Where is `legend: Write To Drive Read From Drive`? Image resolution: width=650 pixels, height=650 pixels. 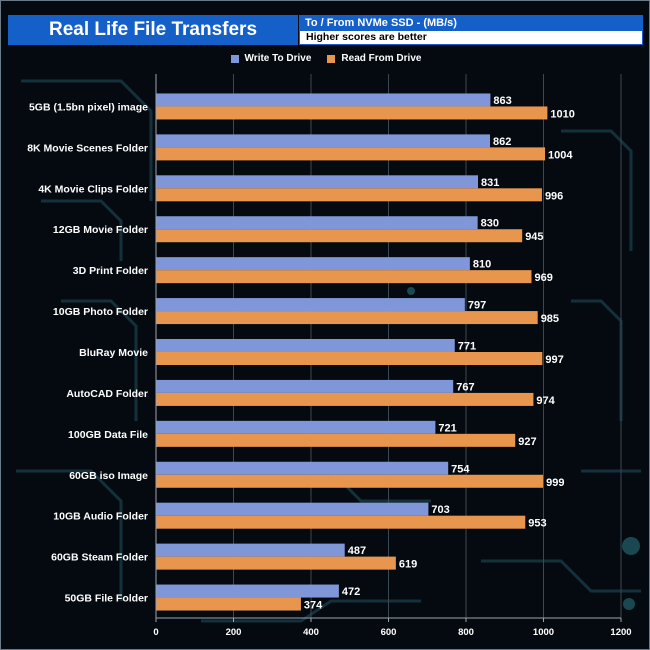
legend: Write To Drive Read From Drive is located at coordinates (325, 58).